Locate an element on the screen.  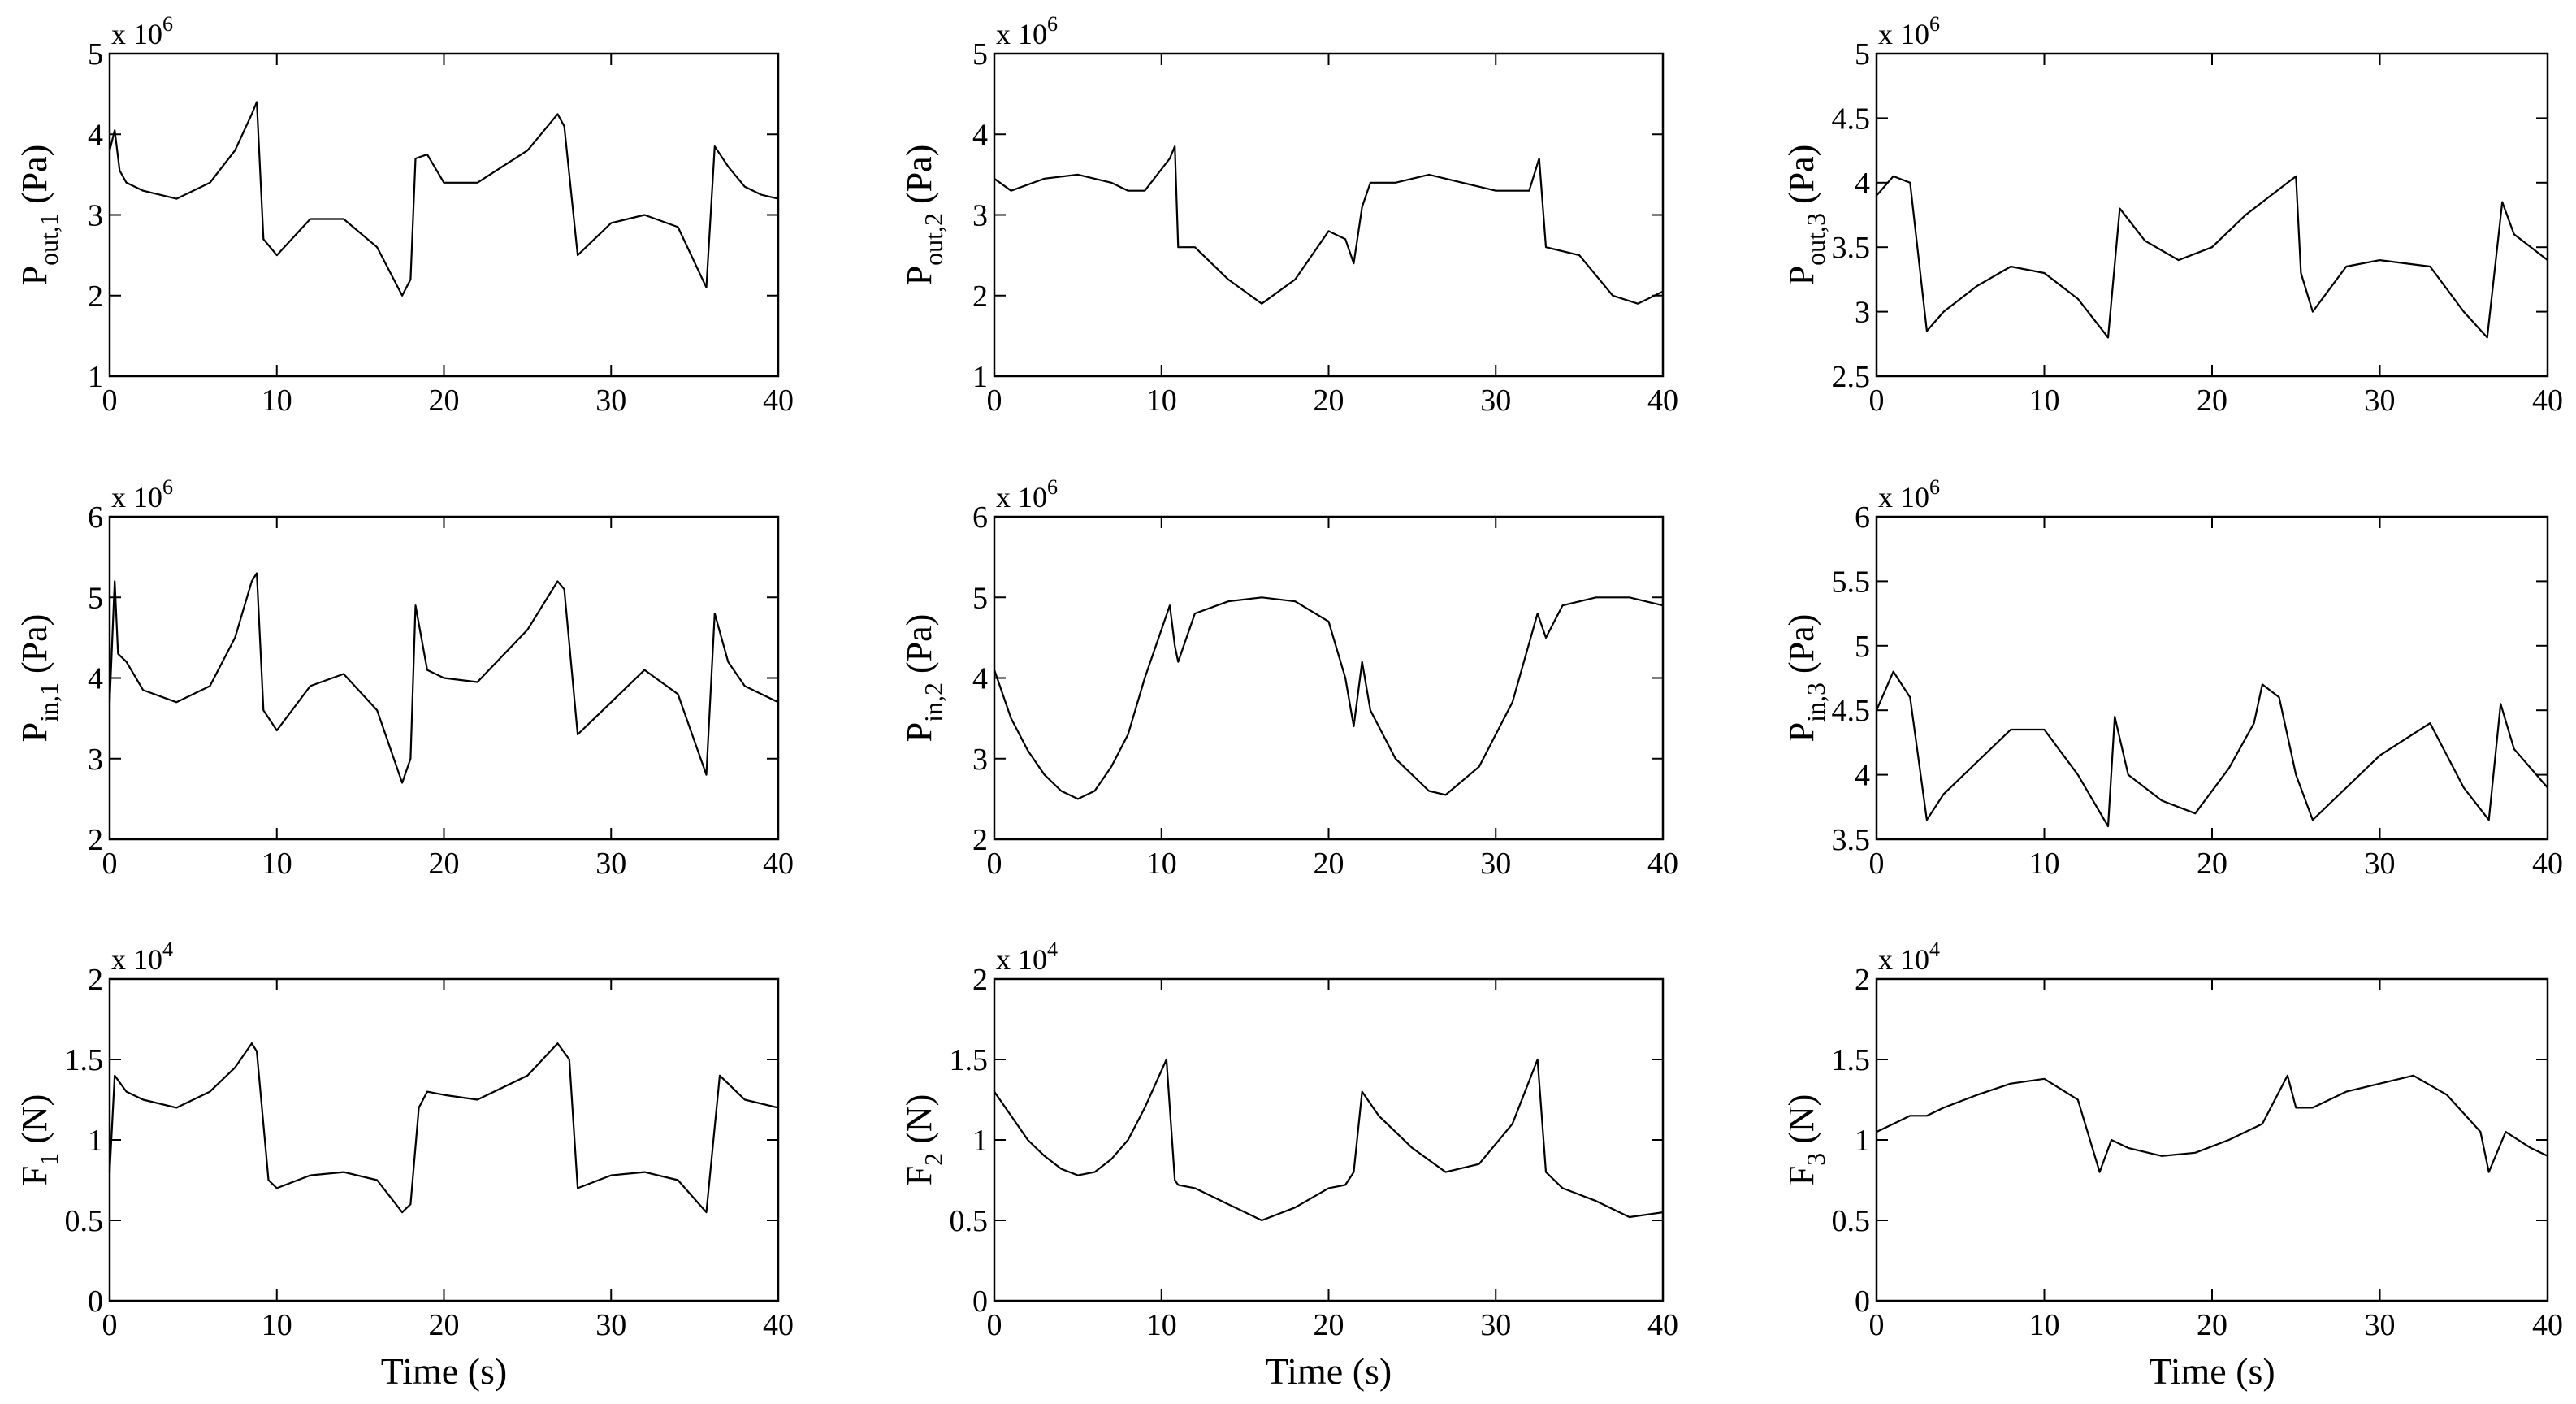
chart-panel-7: 0 10 20 30 40 0 0.5 1 1.5 2x 104 F1 (N) Time (s) is located at coordinates (404, 1165).